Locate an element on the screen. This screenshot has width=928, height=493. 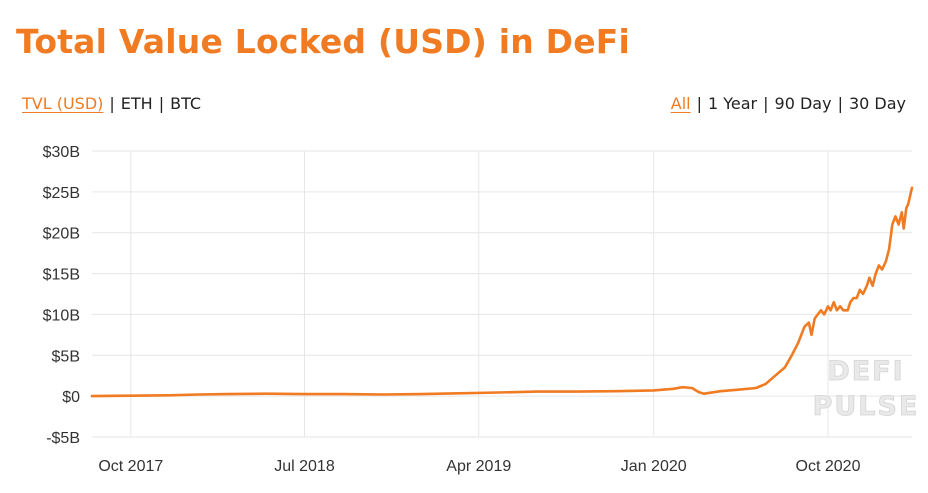
y-tick-label: $30B is located at coordinates (61, 152).